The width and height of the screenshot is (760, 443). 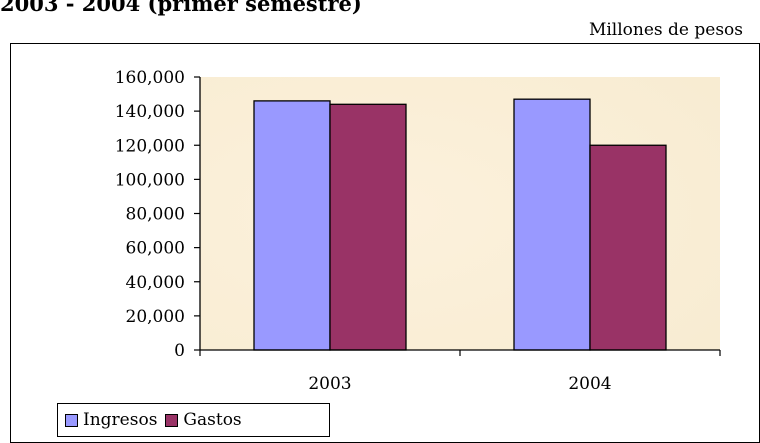 What do you see at coordinates (172, 420) in the screenshot?
I see `legend-swatch-gastos` at bounding box center [172, 420].